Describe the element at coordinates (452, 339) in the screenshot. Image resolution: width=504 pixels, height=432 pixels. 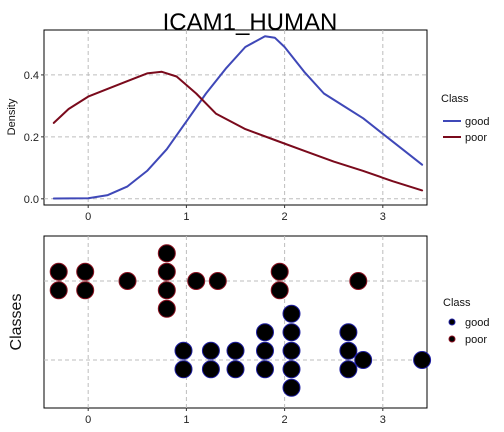
I see `legend-poor-dot-key` at that location.